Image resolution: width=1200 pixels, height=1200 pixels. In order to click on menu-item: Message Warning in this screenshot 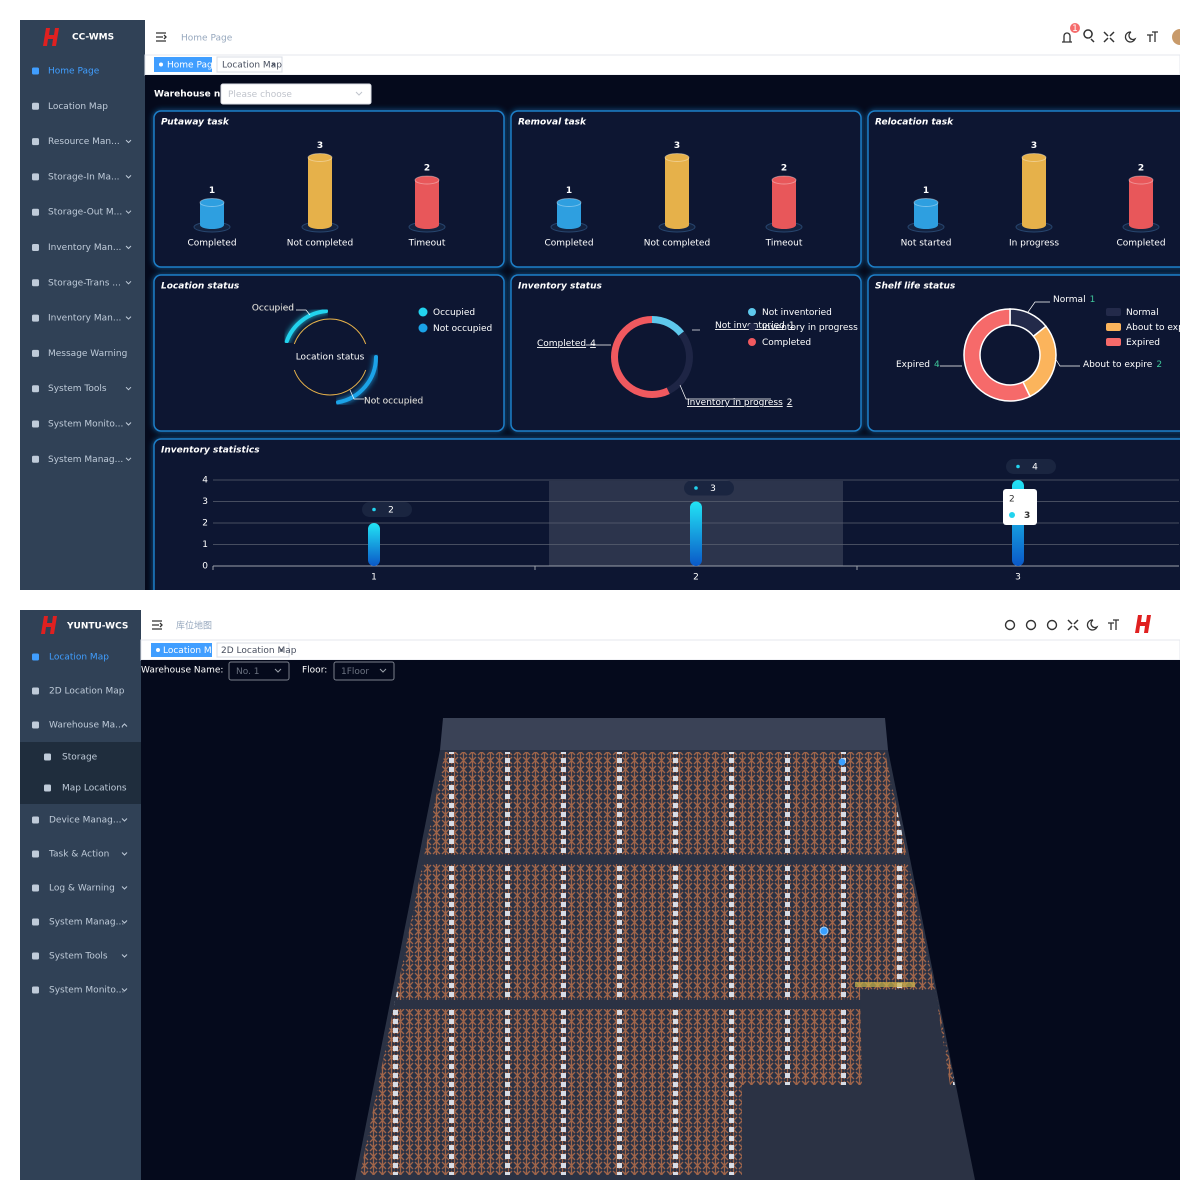, I will do `click(87, 354)`.